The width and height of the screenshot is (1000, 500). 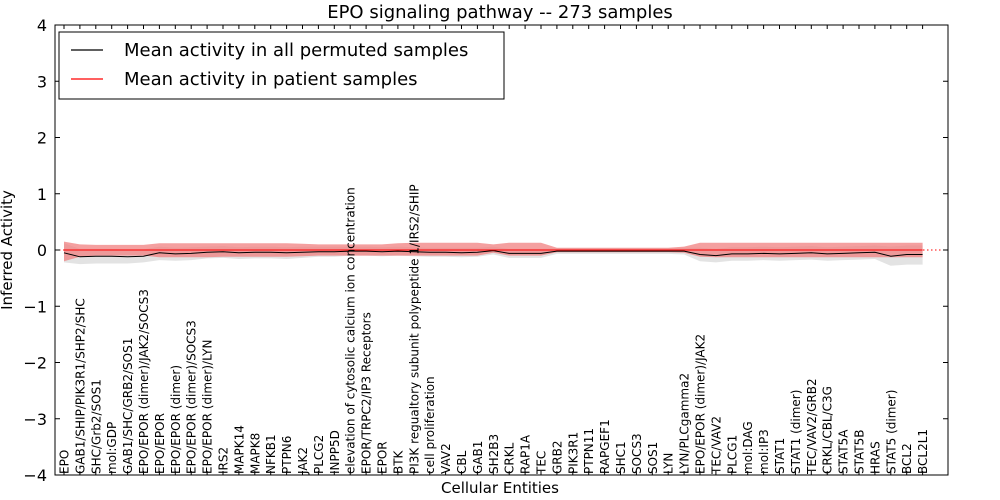 I want to click on x-tick-label: SOS1, so click(x=653, y=458).